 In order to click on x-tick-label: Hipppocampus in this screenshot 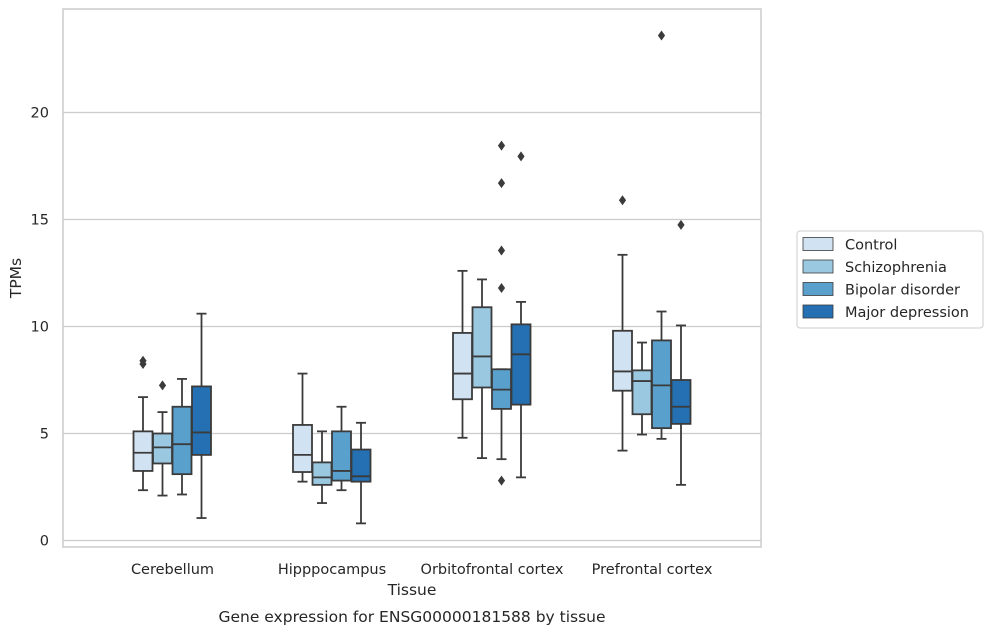, I will do `click(332, 570)`.